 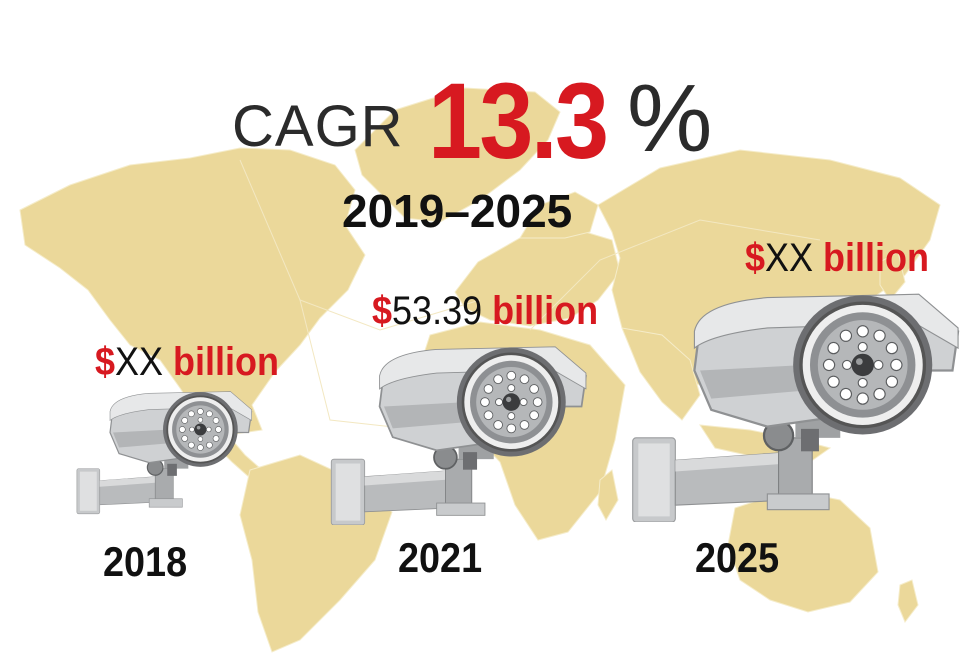 What do you see at coordinates (164, 452) in the screenshot?
I see `cctv-camera-icon-2018` at bounding box center [164, 452].